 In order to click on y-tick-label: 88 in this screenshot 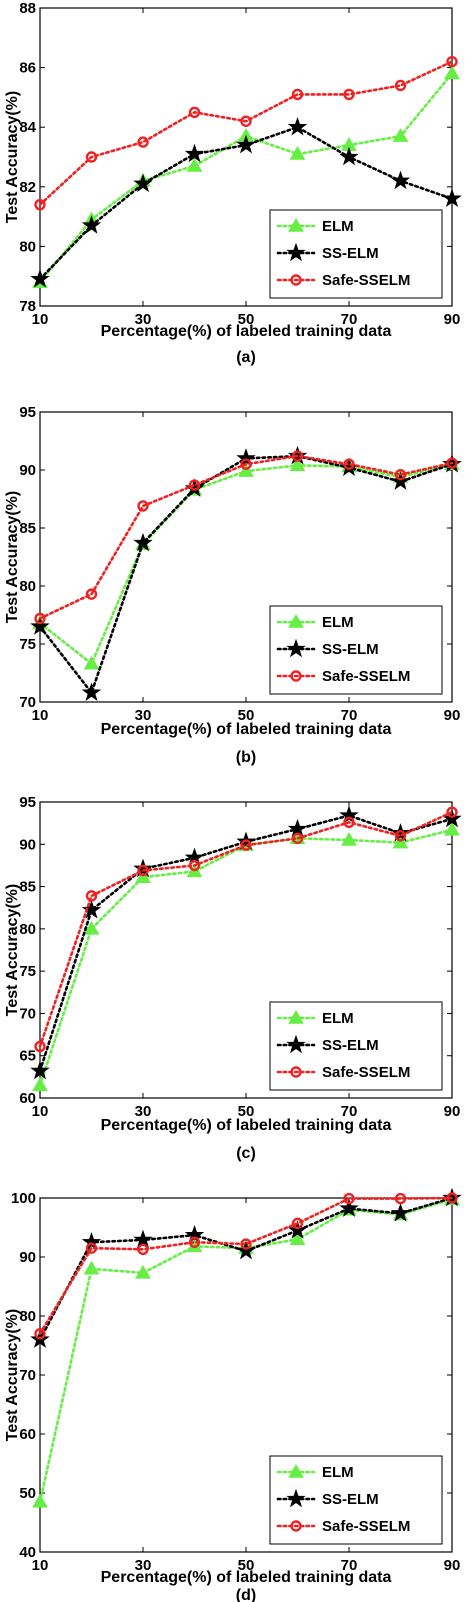, I will do `click(27, 8)`.